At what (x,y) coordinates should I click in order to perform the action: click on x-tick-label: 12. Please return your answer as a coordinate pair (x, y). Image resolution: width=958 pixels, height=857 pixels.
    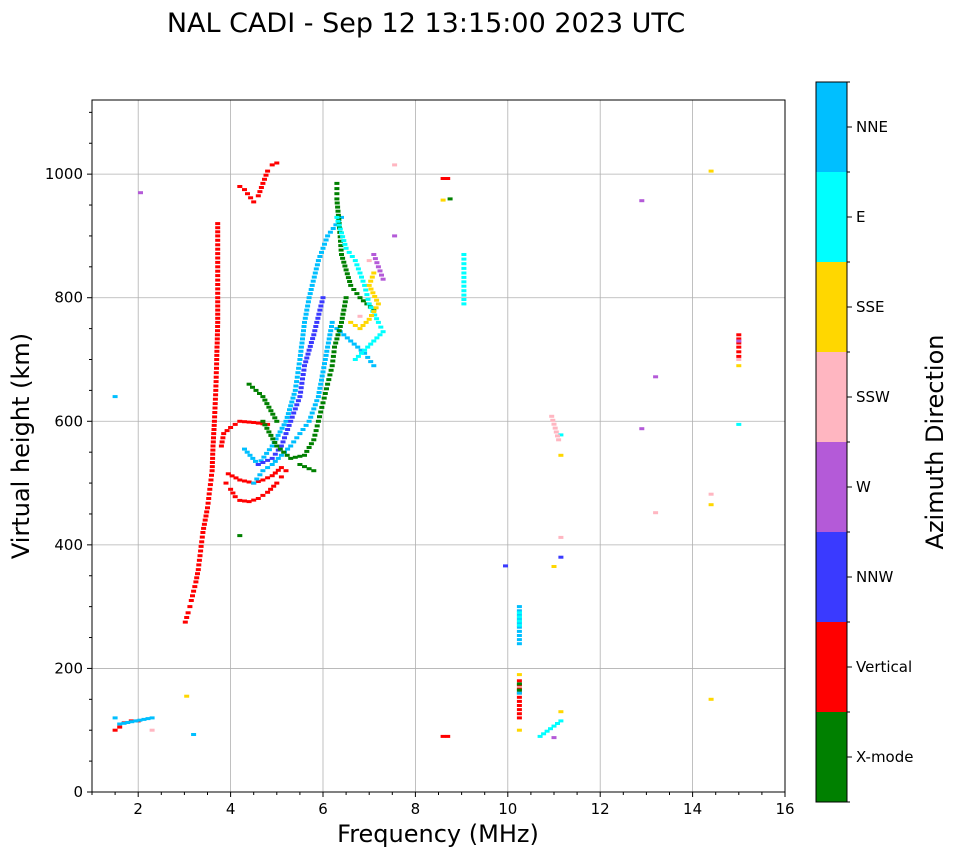
    Looking at the image, I should click on (600, 809).